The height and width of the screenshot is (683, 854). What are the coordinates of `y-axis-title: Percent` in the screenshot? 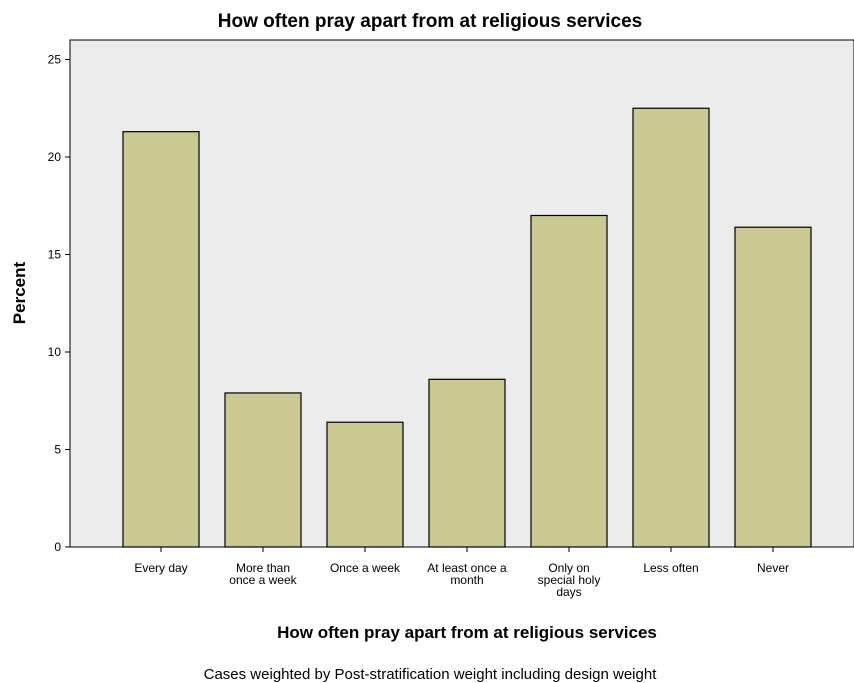 It's located at (19, 292).